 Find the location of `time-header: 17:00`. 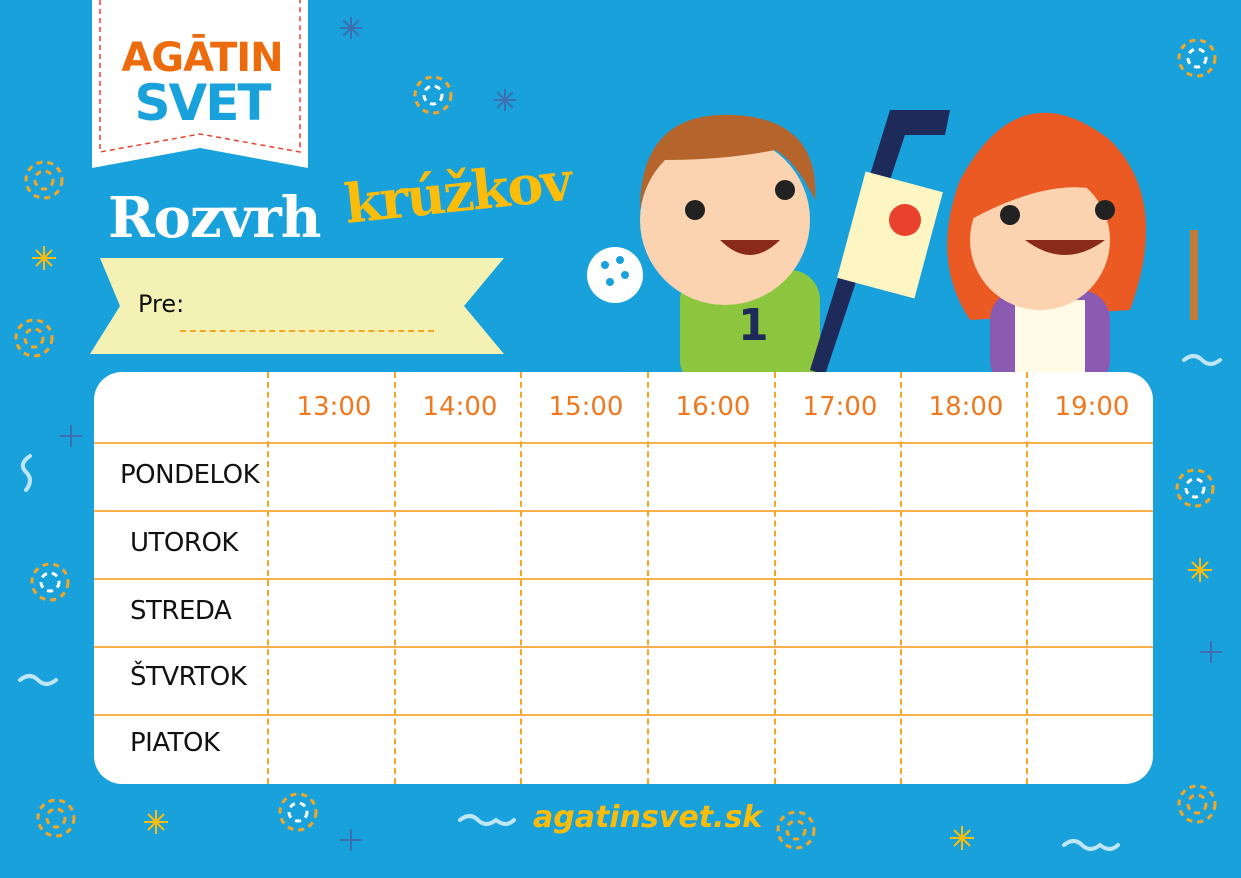

time-header: 17:00 is located at coordinates (840, 407).